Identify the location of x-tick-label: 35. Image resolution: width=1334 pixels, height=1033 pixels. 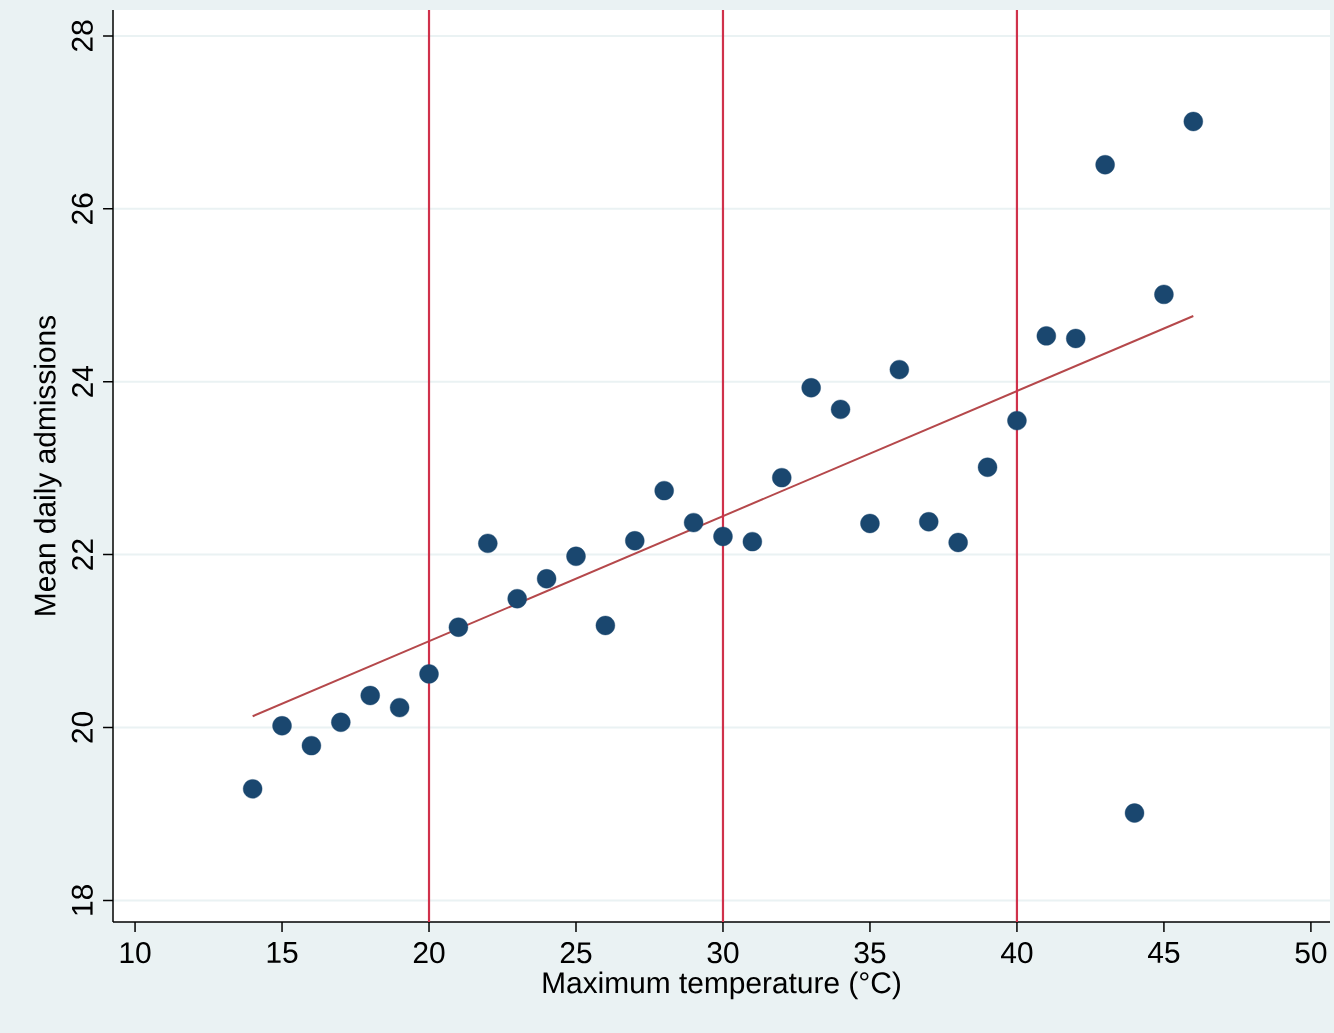
(870, 953).